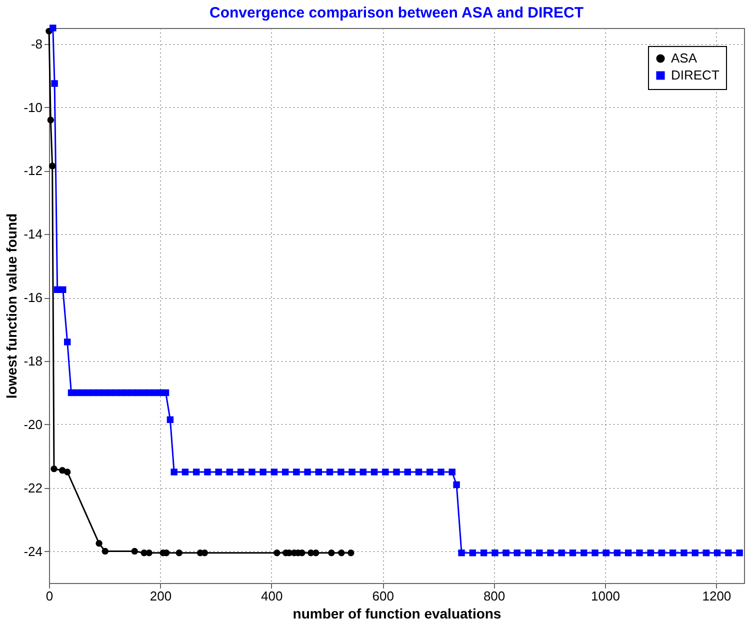 The height and width of the screenshot is (626, 749). Describe the element at coordinates (605, 596) in the screenshot. I see `x-tick-label: 1000` at that location.